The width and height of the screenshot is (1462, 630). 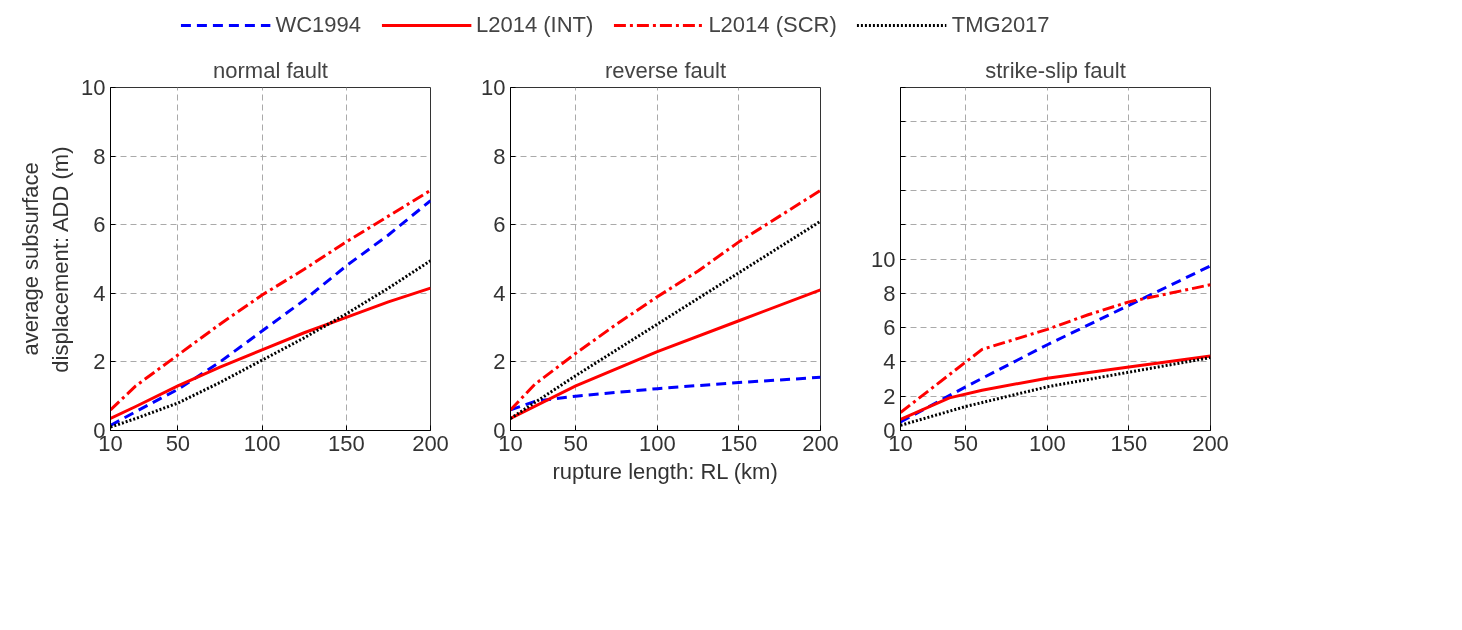 What do you see at coordinates (270, 70) in the screenshot?
I see `chart-title: normal fault` at bounding box center [270, 70].